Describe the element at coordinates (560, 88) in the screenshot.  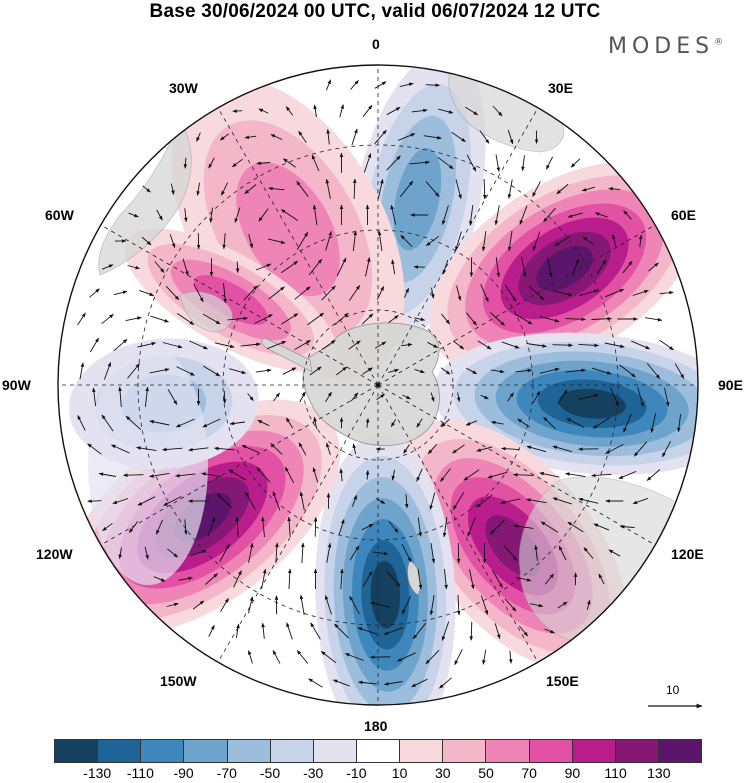
I see `lon-label-30e: 30E` at that location.